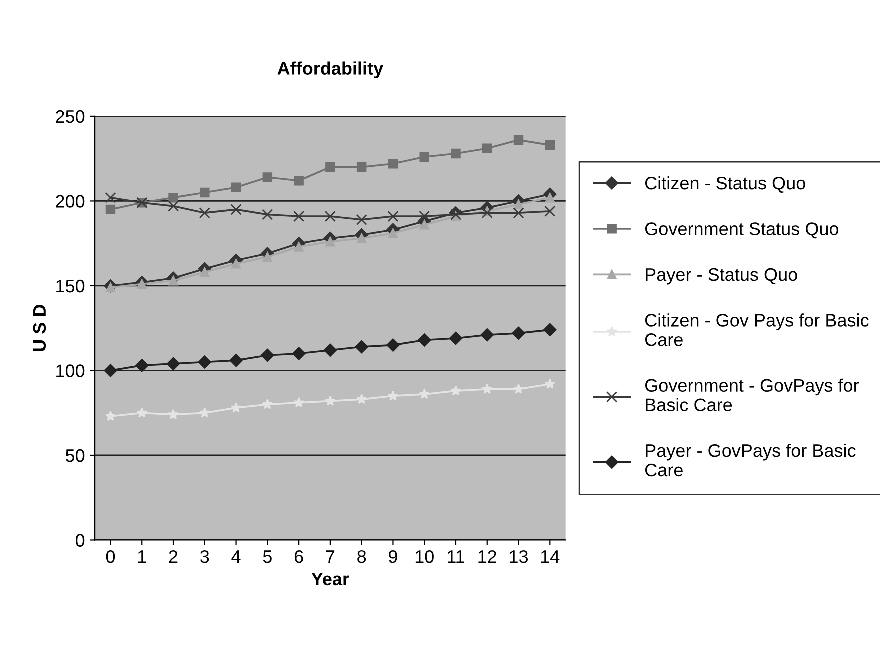  Describe the element at coordinates (173, 557) in the screenshot. I see `x-tick-label: 2` at that location.